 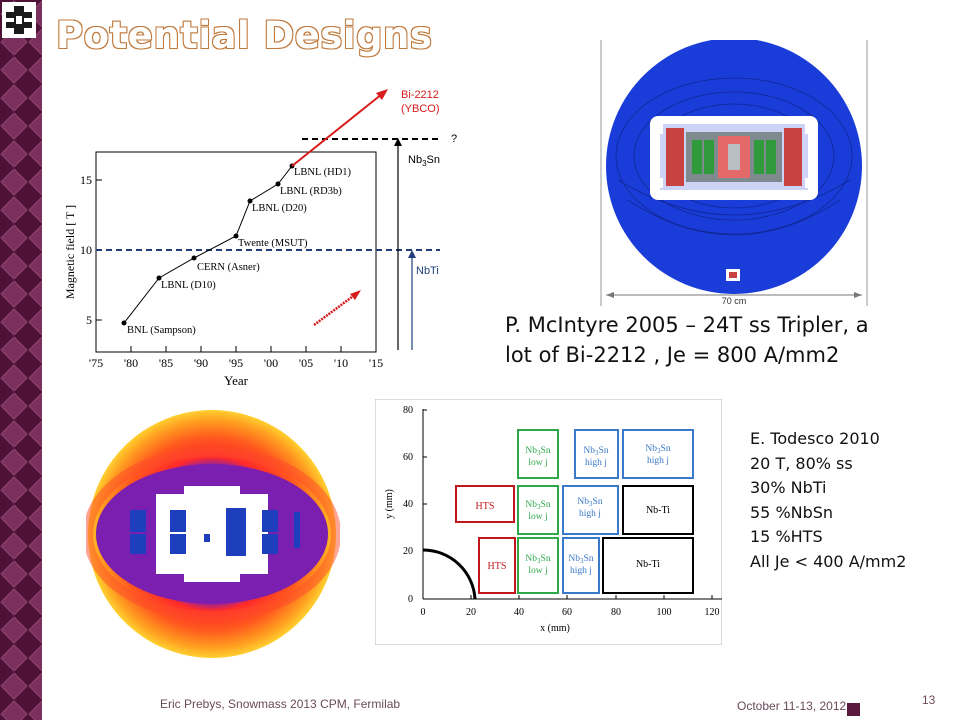 I want to click on sidebar-decoration, so click(x=21, y=360).